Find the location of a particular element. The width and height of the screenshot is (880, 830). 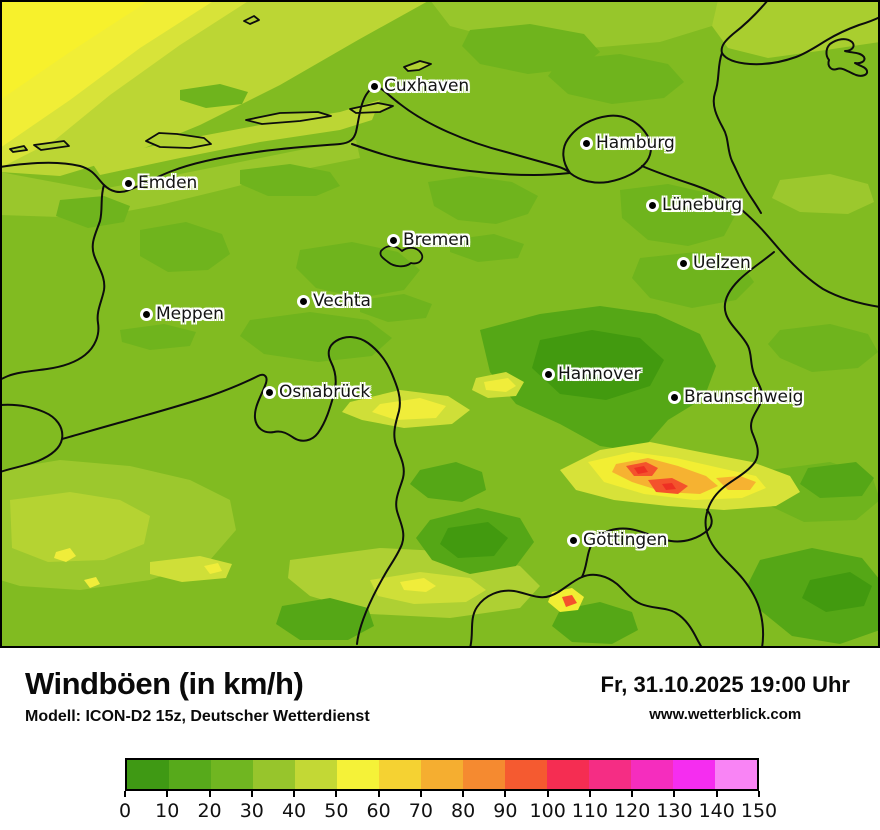

thueringen-border is located at coordinates (647, 543).